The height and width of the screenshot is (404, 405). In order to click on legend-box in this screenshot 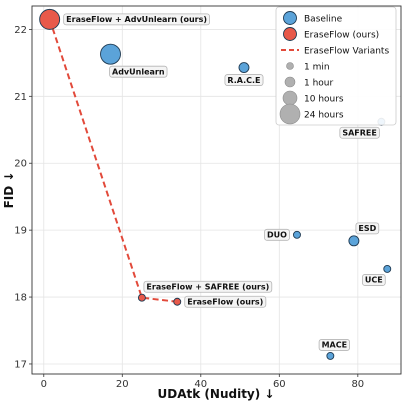, I will do `click(336, 66)`.